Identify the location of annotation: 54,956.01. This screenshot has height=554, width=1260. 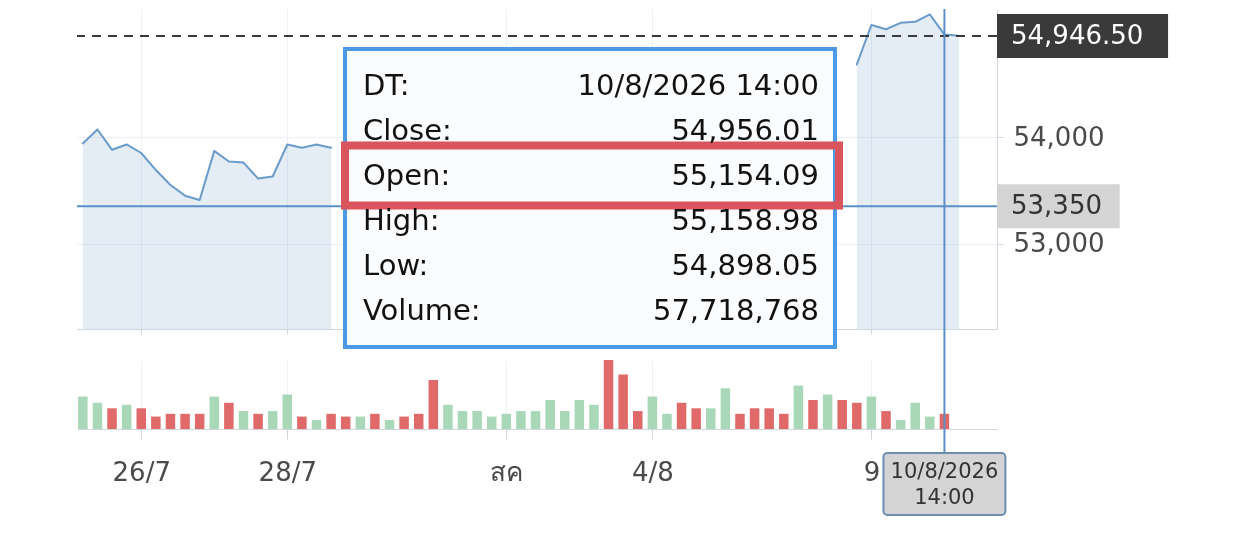
(745, 129).